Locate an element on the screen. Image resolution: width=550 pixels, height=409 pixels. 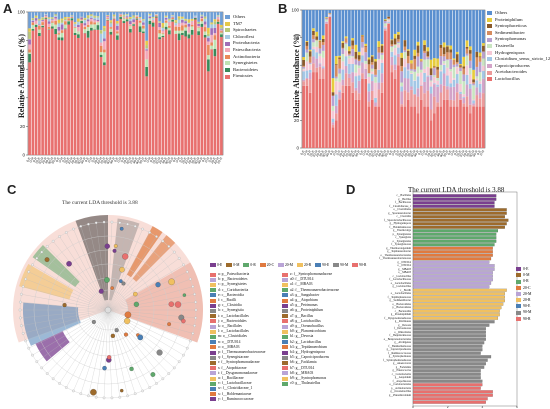
y-tick-label: 60 is located at coordinates (297, 65).